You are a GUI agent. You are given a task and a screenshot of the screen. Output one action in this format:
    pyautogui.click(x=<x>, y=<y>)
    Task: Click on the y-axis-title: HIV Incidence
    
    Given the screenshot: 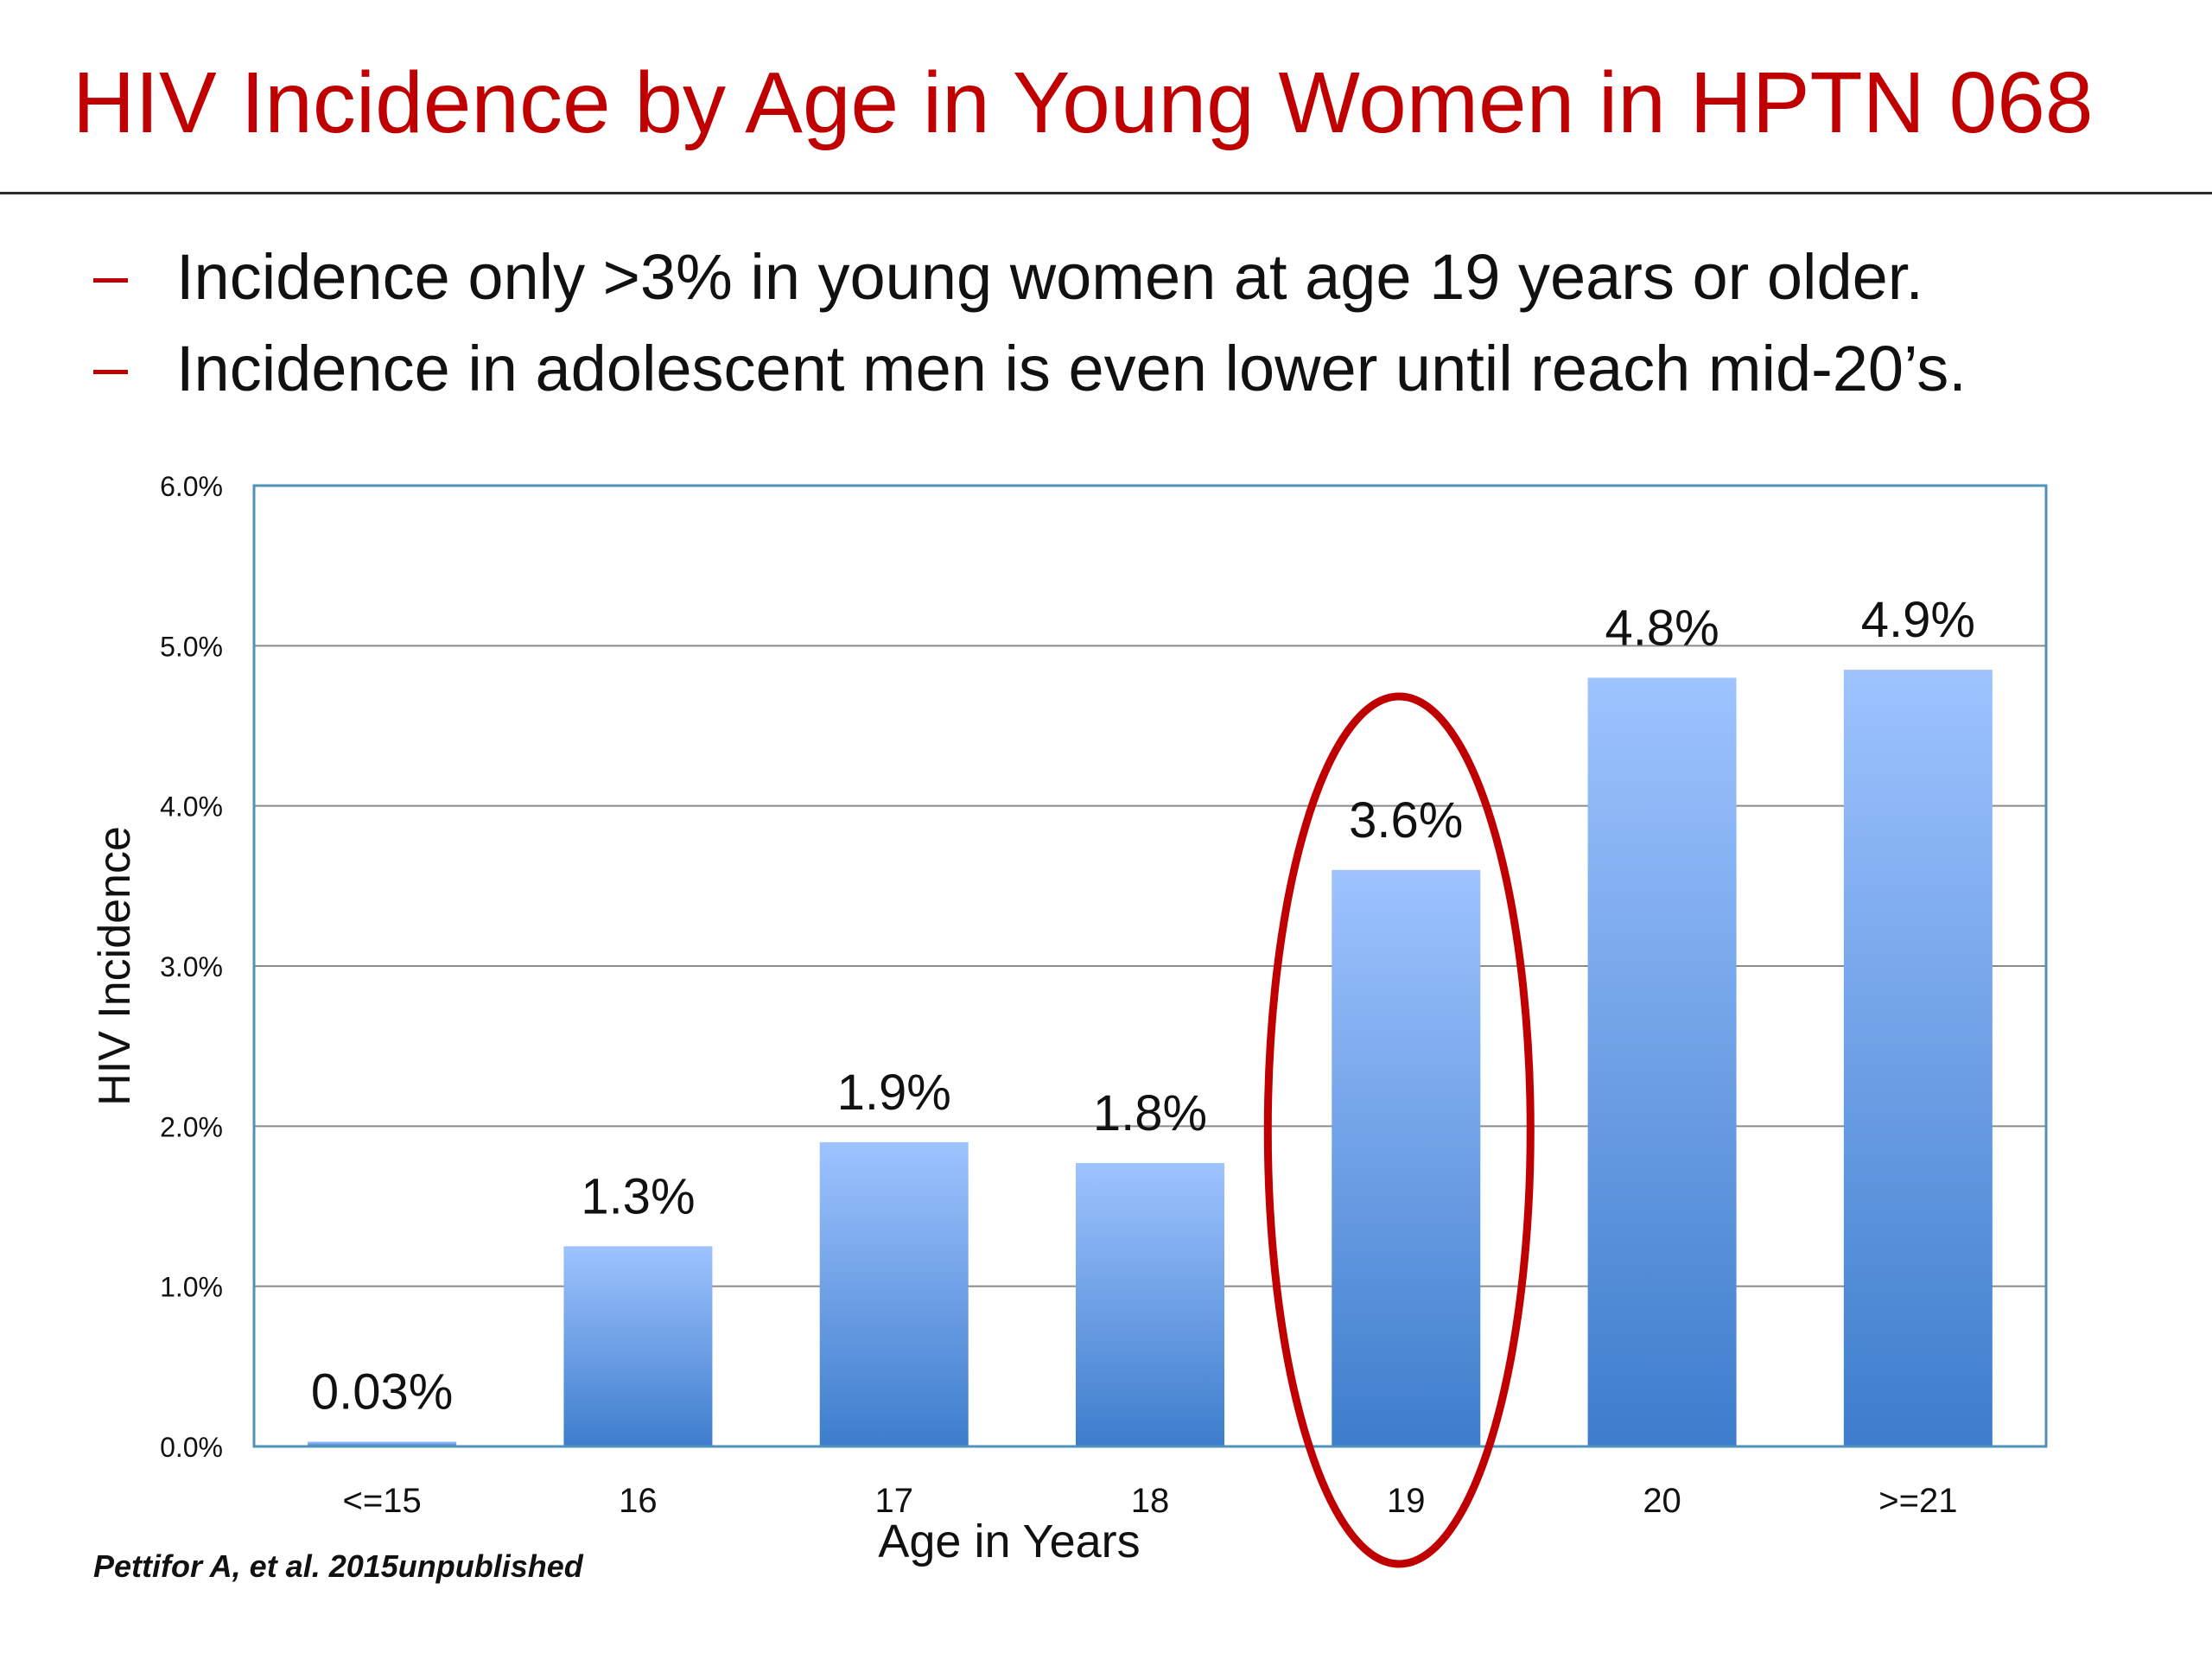 What is the action you would take?
    pyautogui.click(x=115, y=966)
    